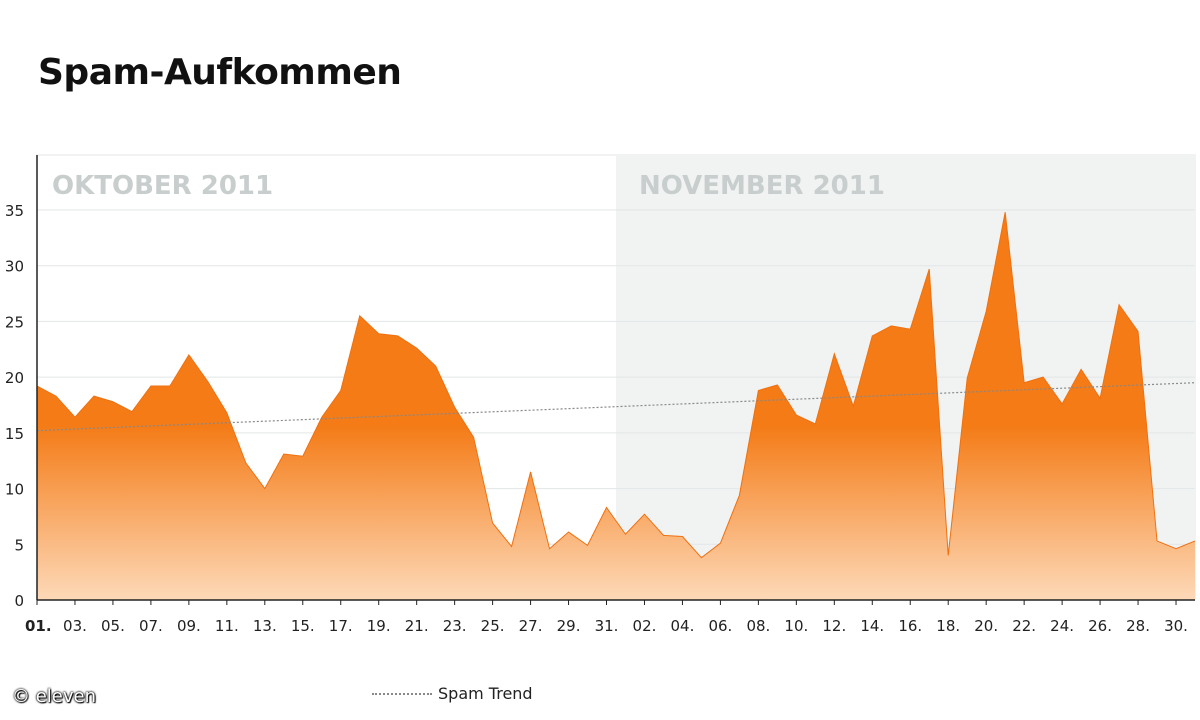 The width and height of the screenshot is (1200, 720). Describe the element at coordinates (986, 626) in the screenshot. I see `x-tick-label: 20.` at that location.